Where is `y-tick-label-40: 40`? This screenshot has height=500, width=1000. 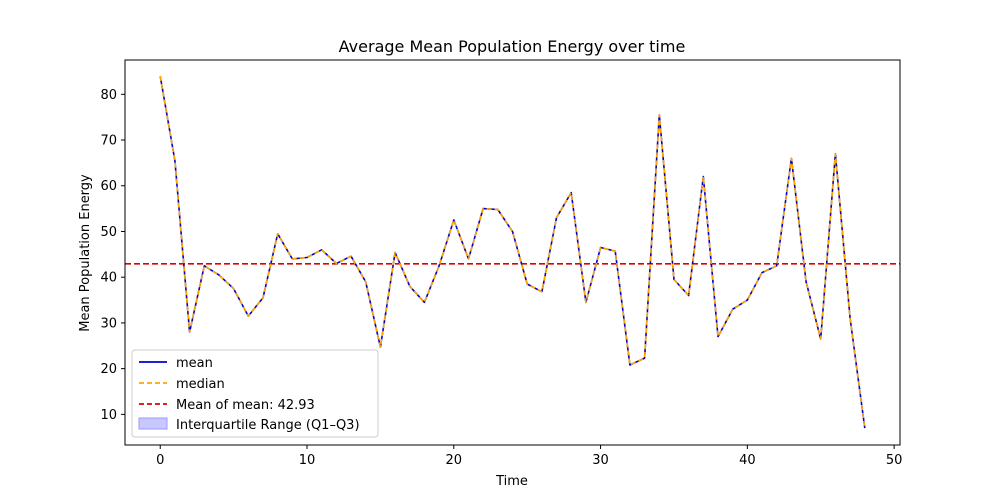 y-tick-label-40: 40 is located at coordinates (108, 278).